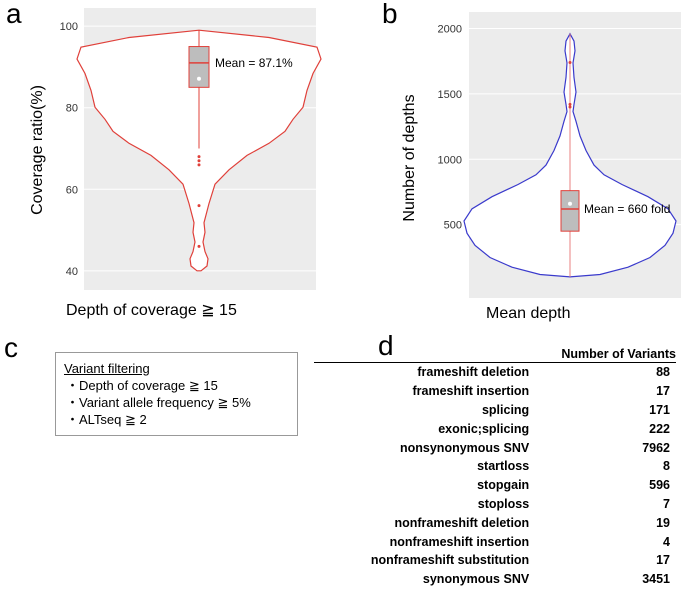 The image size is (685, 595). I want to click on annotation-mean-a: Mean = 87.1%, so click(254, 63).